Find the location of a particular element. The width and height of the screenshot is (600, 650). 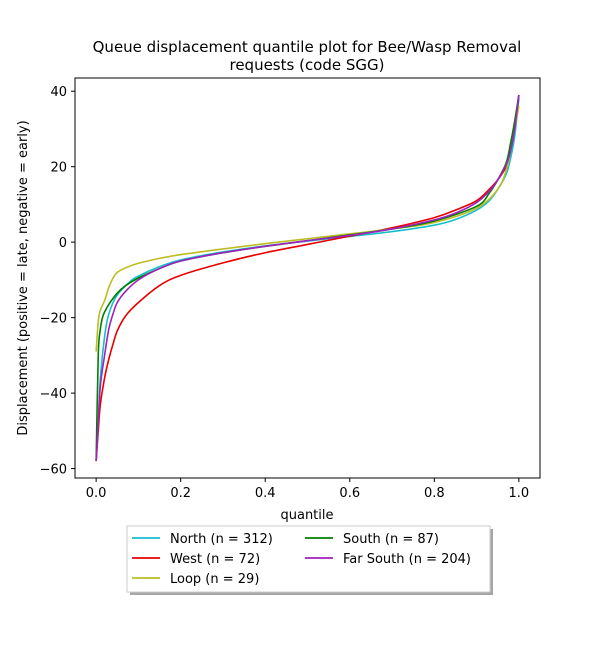

x-tick-label-3: 0.6 is located at coordinates (349, 493).